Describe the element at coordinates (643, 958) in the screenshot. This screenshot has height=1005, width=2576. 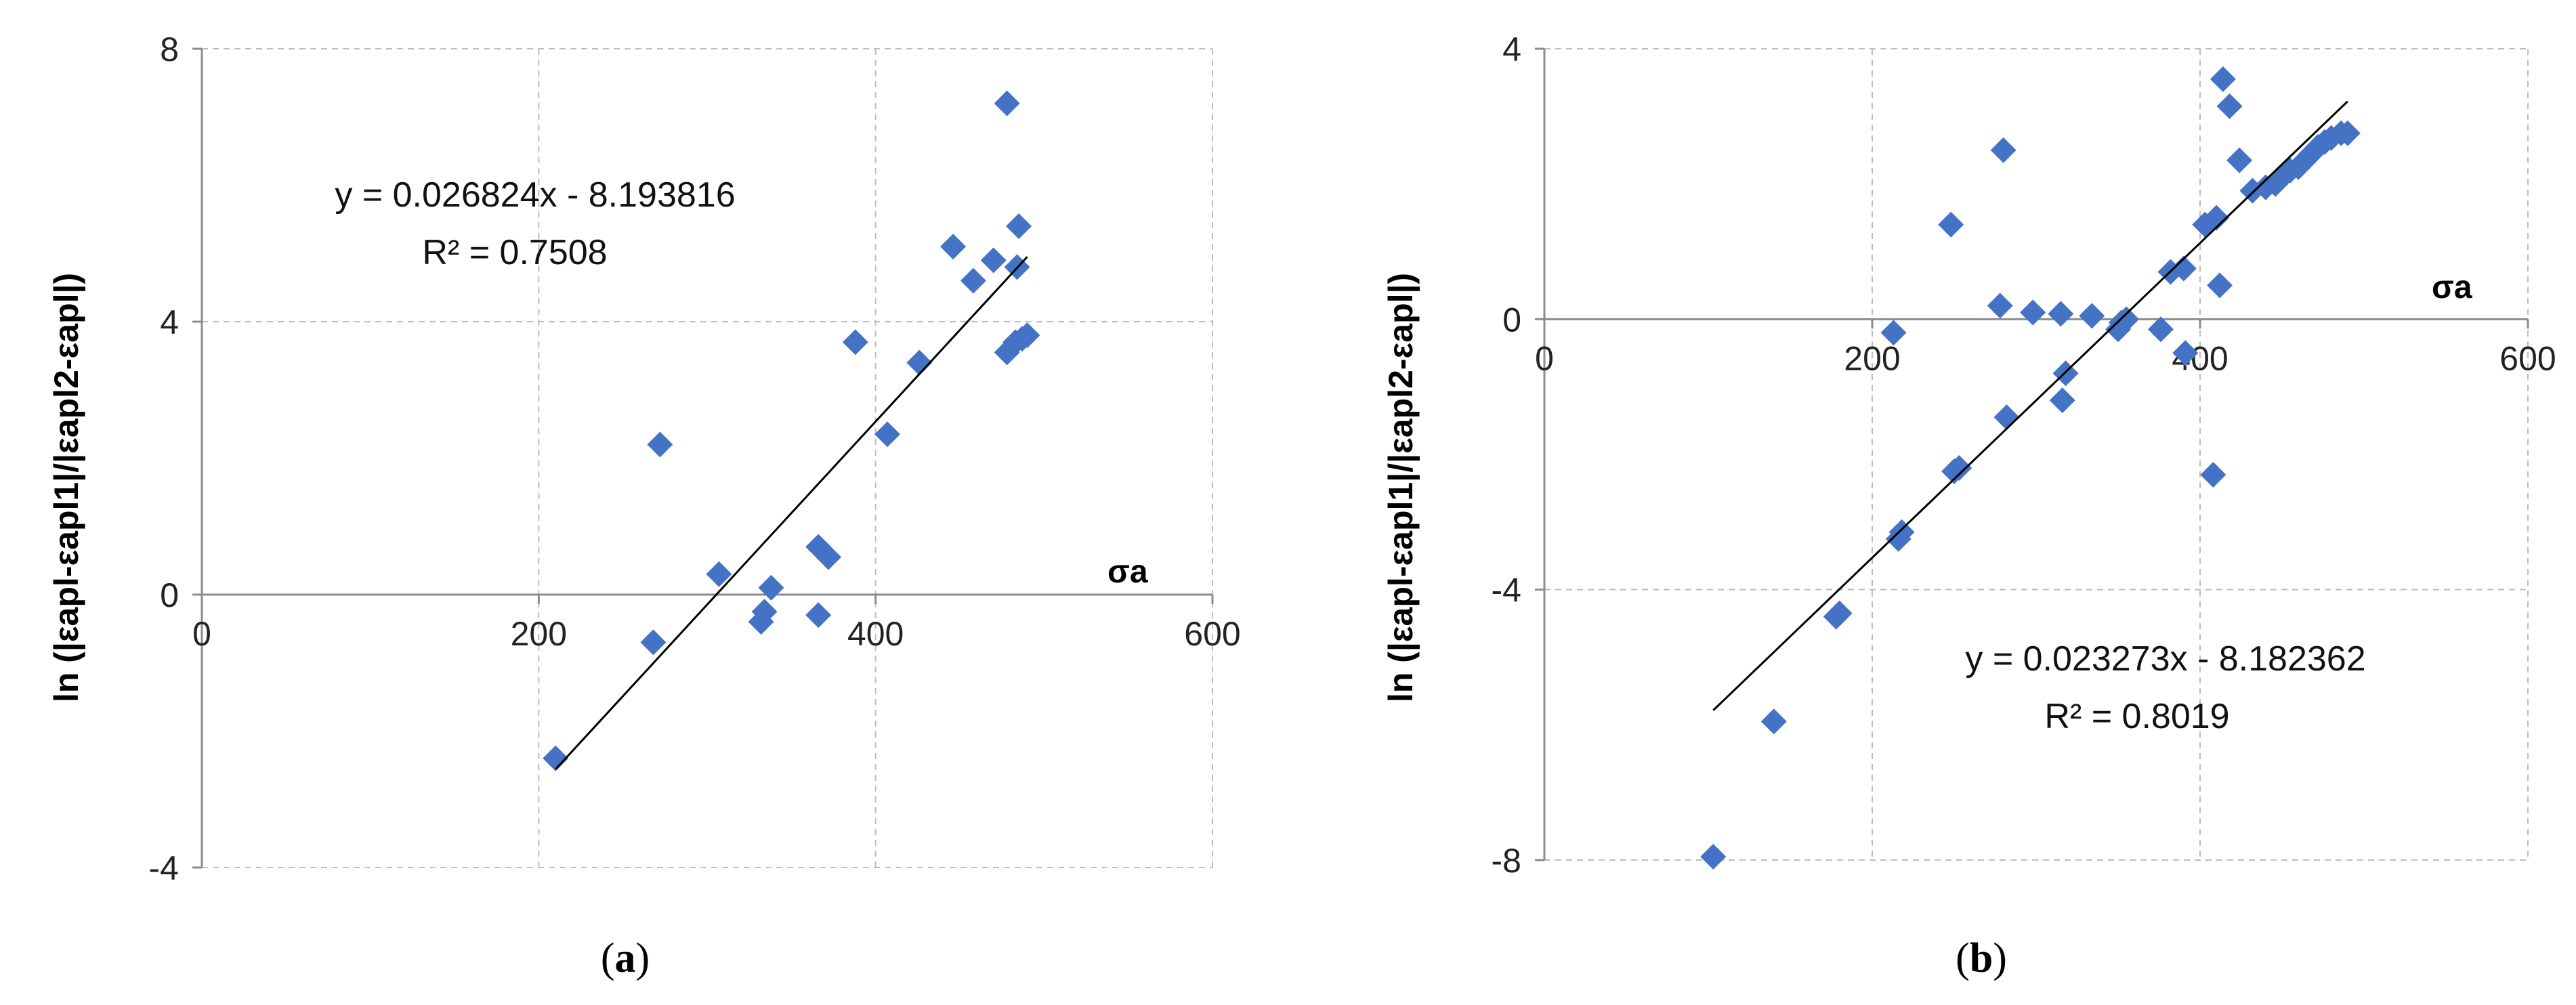
I see `chart-a-caption-close: )` at that location.